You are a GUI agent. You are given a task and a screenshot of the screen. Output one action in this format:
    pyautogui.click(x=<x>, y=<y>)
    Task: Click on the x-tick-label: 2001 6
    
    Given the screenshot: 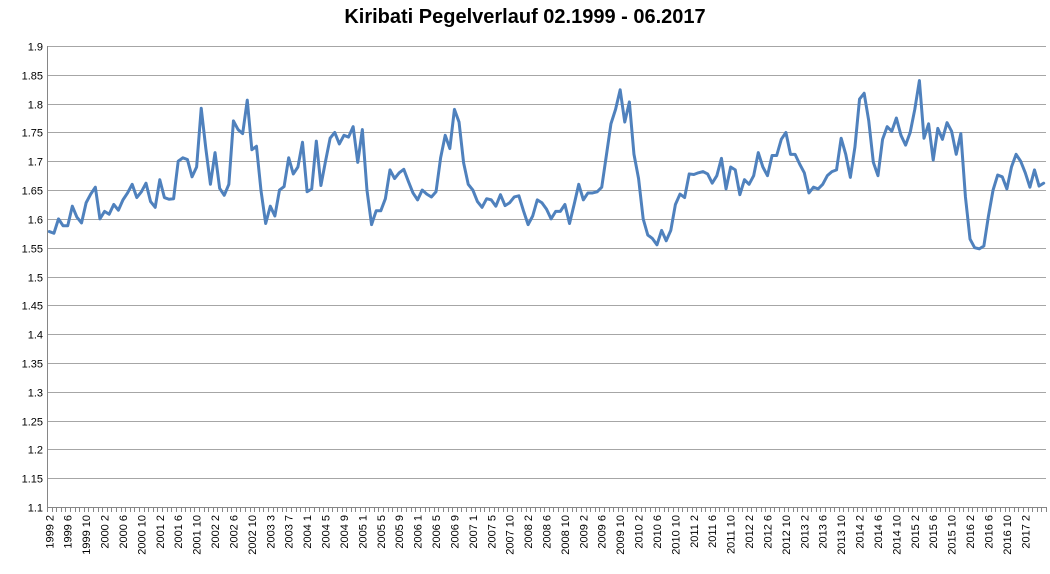 What is the action you would take?
    pyautogui.click(x=179, y=532)
    